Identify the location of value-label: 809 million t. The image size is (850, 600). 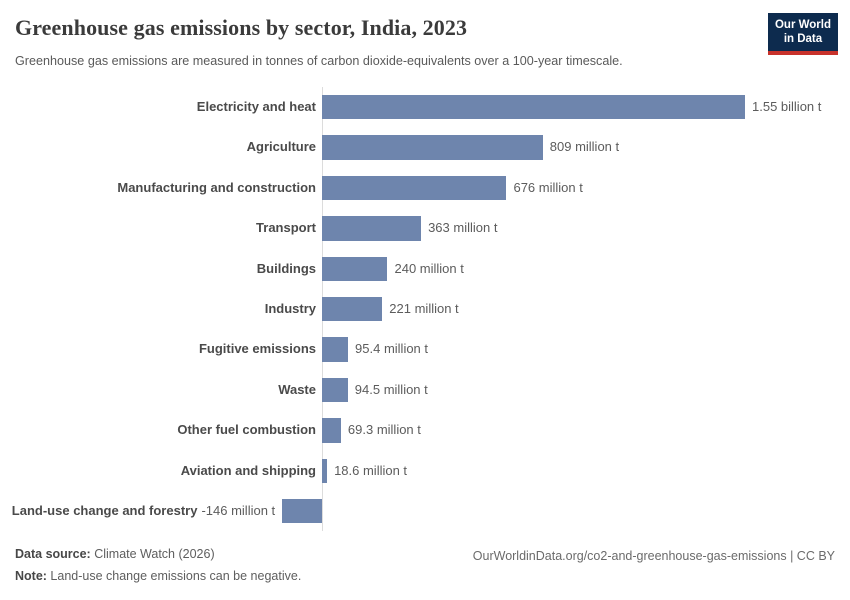
(584, 147).